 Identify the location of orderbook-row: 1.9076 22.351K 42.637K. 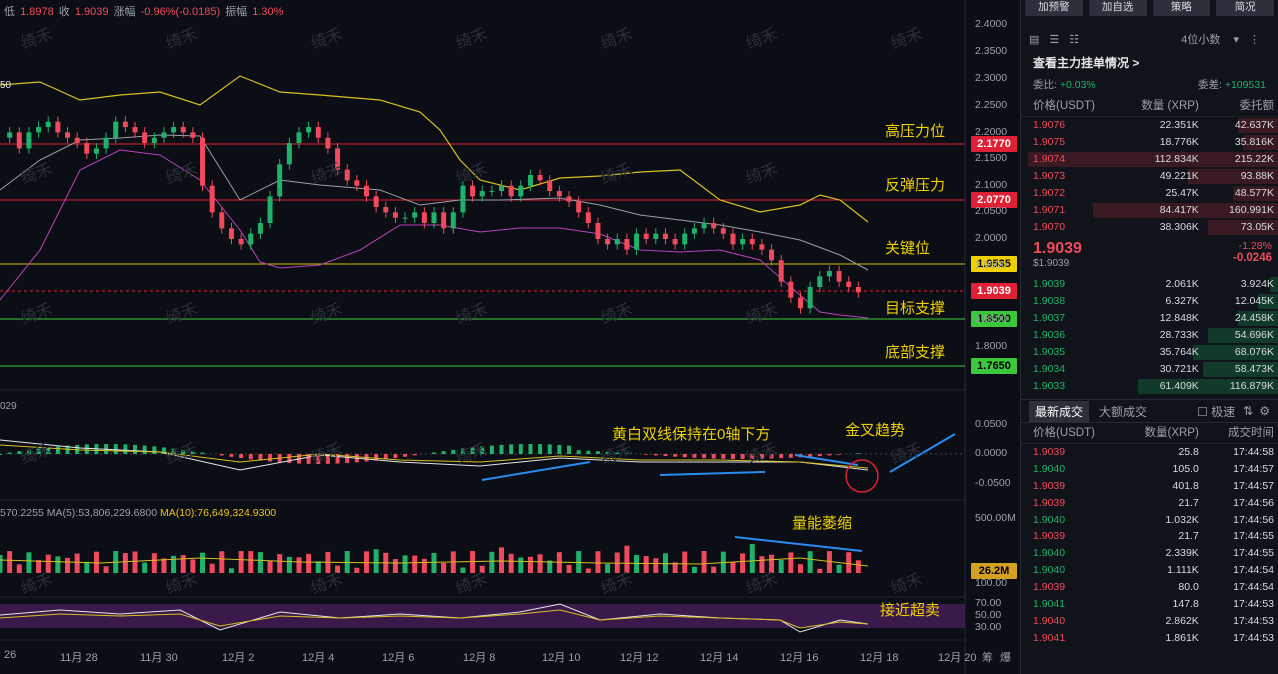
(1149, 125).